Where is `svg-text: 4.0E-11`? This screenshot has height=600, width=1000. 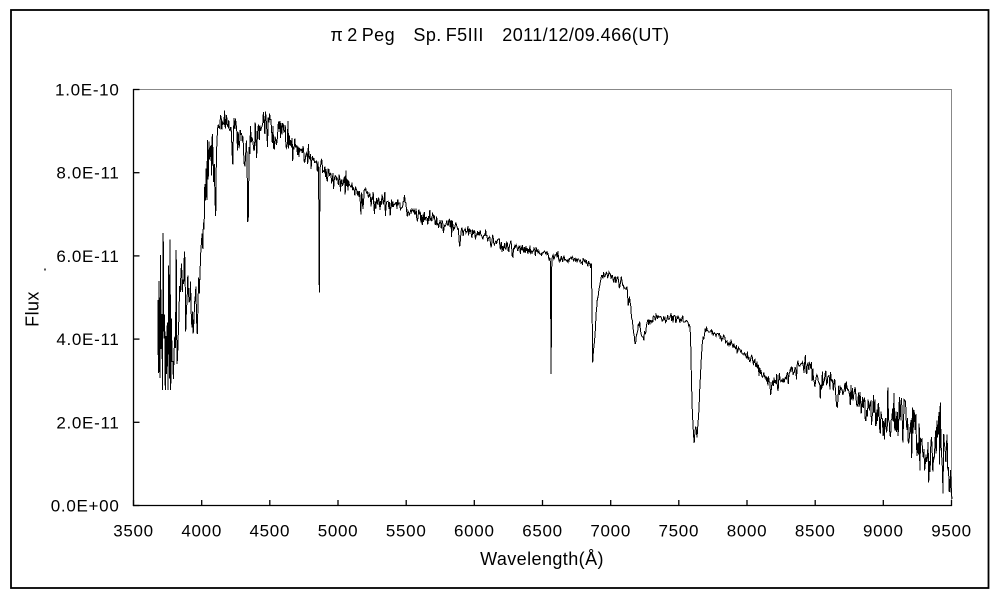 svg-text: 4.0E-11 is located at coordinates (87, 339).